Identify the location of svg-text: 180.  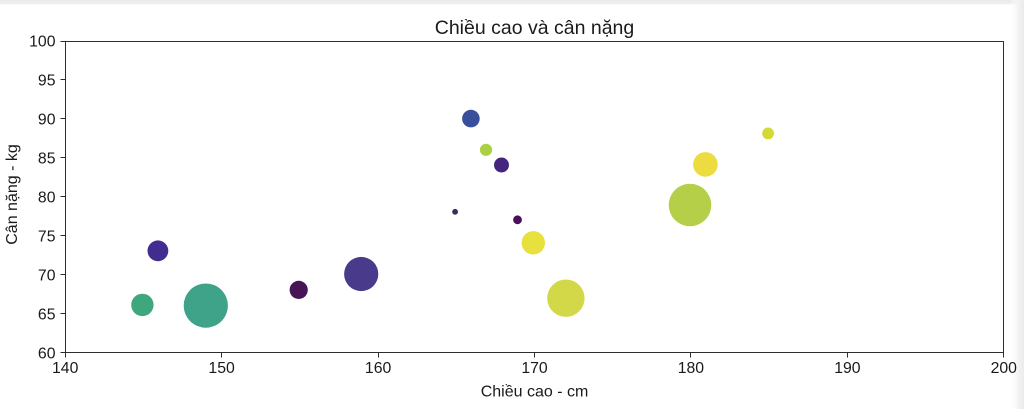
(691, 368).